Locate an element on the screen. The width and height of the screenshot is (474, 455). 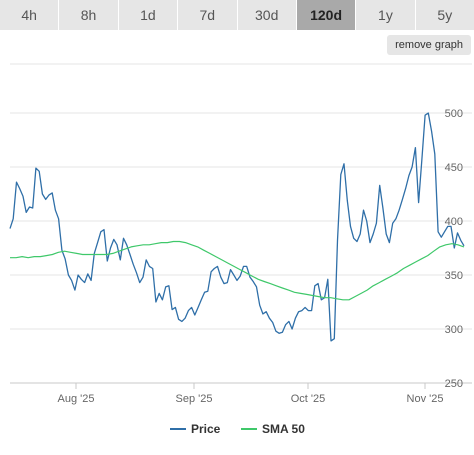
x-axis: Aug '25 Sep '25 Oct '25 Nov '25 is located at coordinates (241, 393).